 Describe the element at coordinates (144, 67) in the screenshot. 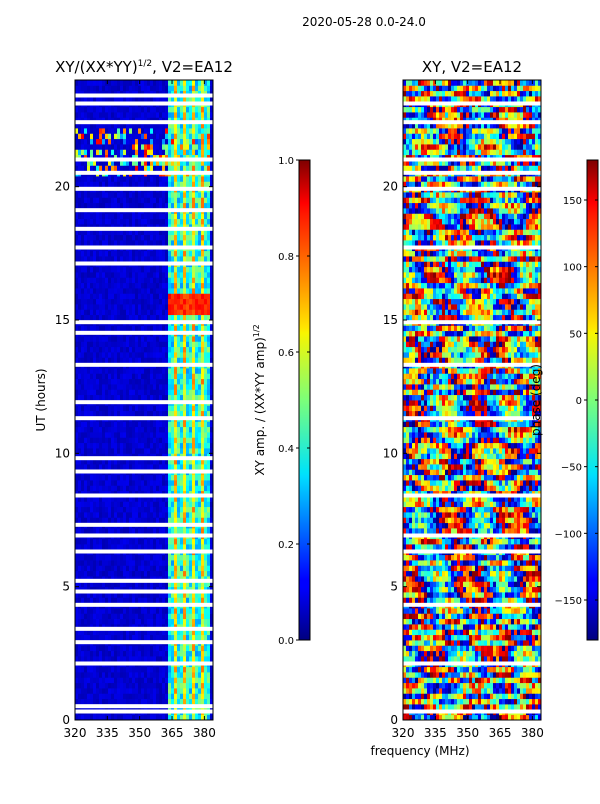

I see `left-panel-title: XY/(XX*YY)1/2, V2=EA12` at that location.